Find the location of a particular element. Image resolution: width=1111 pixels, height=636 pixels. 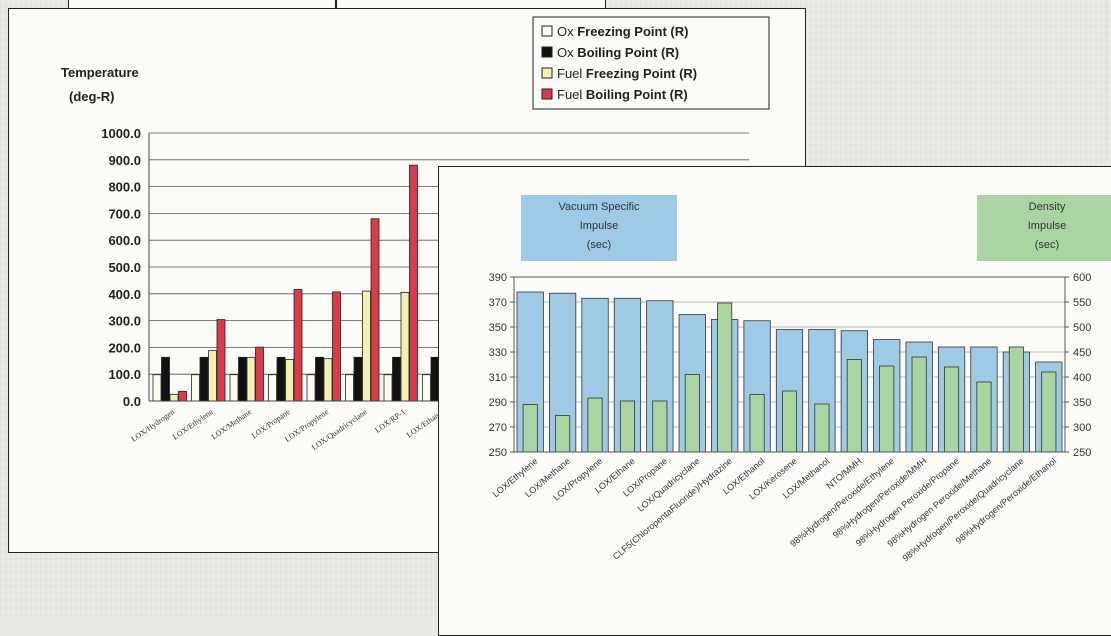

right-y-tick-label: 450 is located at coordinates (1082, 353).